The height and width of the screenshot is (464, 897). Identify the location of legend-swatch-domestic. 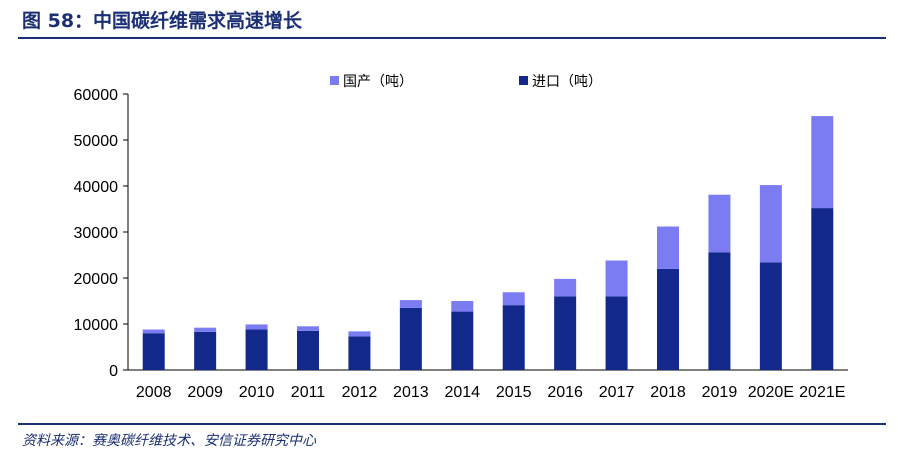
(334, 80).